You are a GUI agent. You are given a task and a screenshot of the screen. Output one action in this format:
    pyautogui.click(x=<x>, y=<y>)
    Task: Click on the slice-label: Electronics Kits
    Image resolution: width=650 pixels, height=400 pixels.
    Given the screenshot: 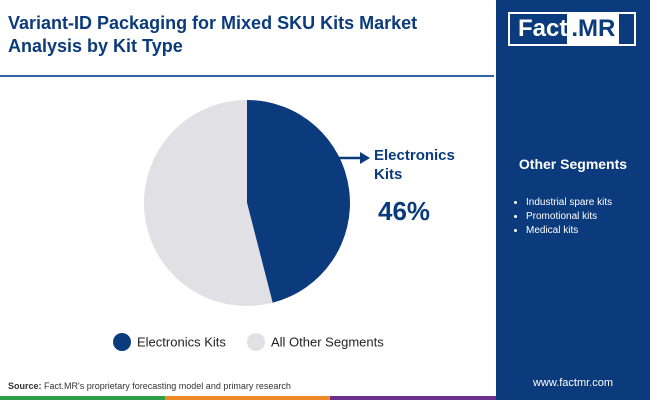 What is the action you would take?
    pyautogui.click(x=414, y=165)
    